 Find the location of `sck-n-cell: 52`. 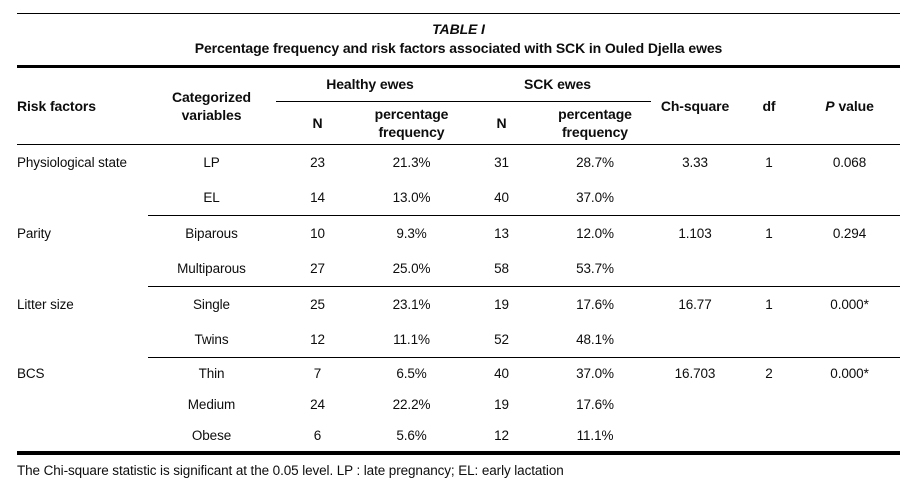

sck-n-cell: 52 is located at coordinates (501, 339).